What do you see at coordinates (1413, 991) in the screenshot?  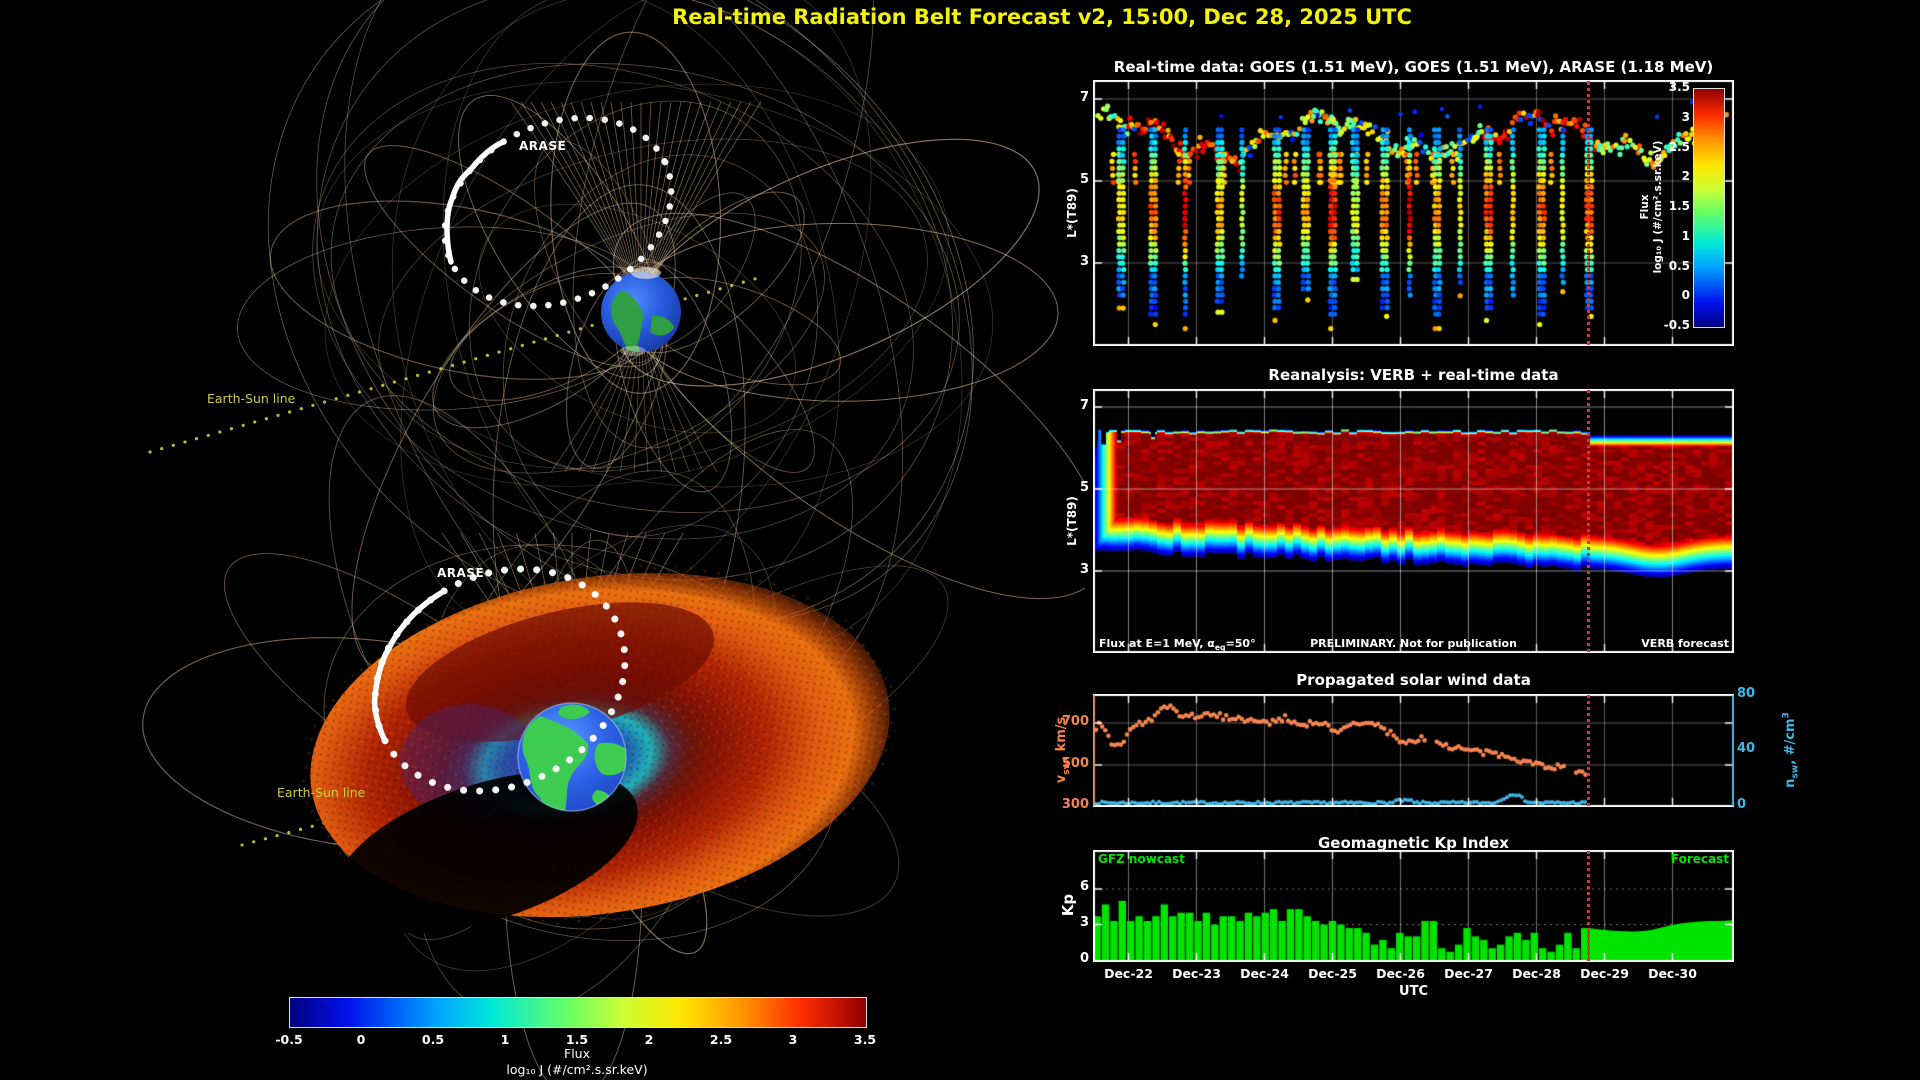 I see `kp-xlabel: UTC` at bounding box center [1413, 991].